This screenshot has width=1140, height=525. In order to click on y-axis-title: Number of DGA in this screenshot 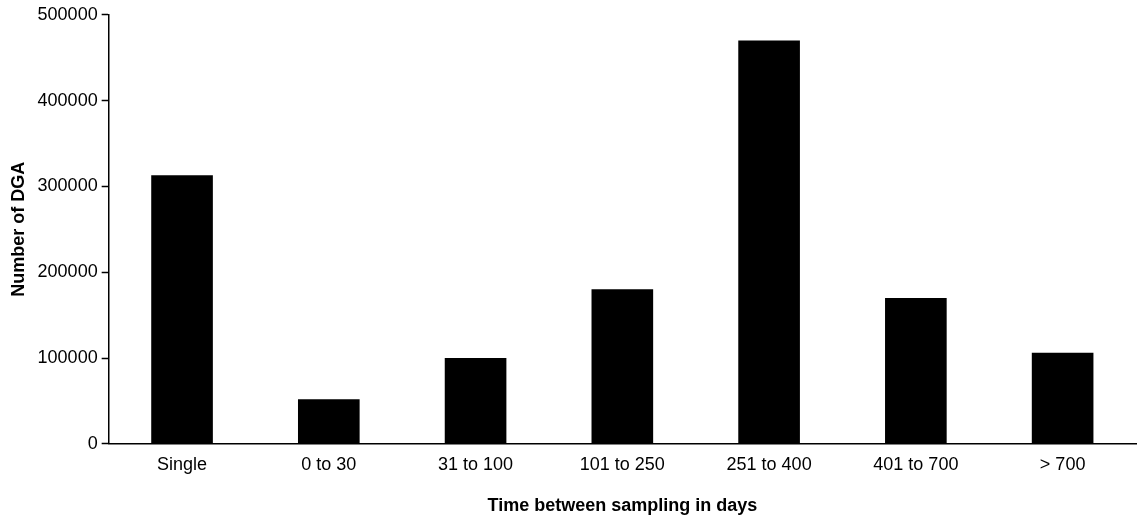, I will do `click(17, 229)`.